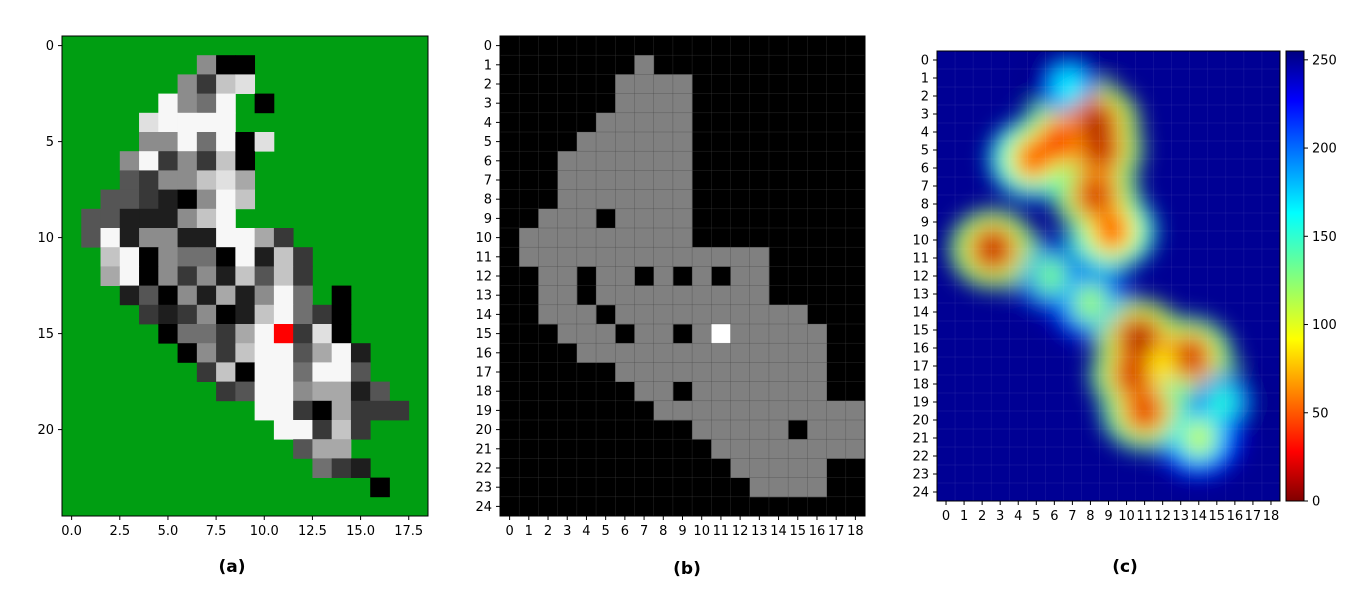  Describe the element at coordinates (45, 430) in the screenshot. I see `panel-a-y-tick-label: 20` at that location.